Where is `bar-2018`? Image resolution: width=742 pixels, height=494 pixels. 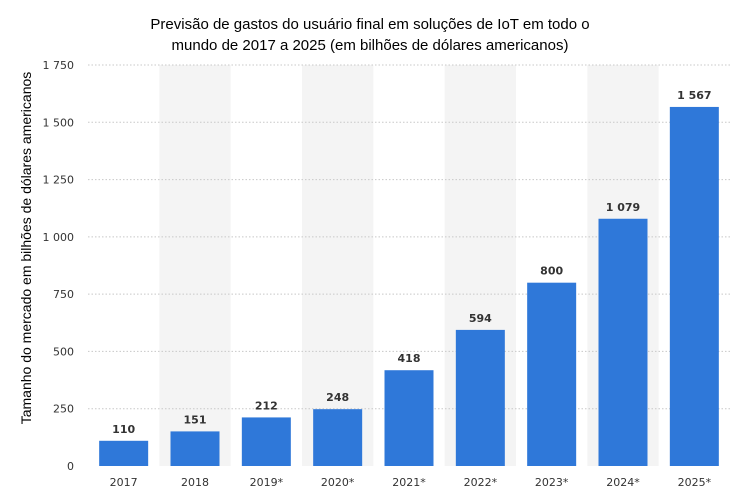 bar-2018 is located at coordinates (195, 448).